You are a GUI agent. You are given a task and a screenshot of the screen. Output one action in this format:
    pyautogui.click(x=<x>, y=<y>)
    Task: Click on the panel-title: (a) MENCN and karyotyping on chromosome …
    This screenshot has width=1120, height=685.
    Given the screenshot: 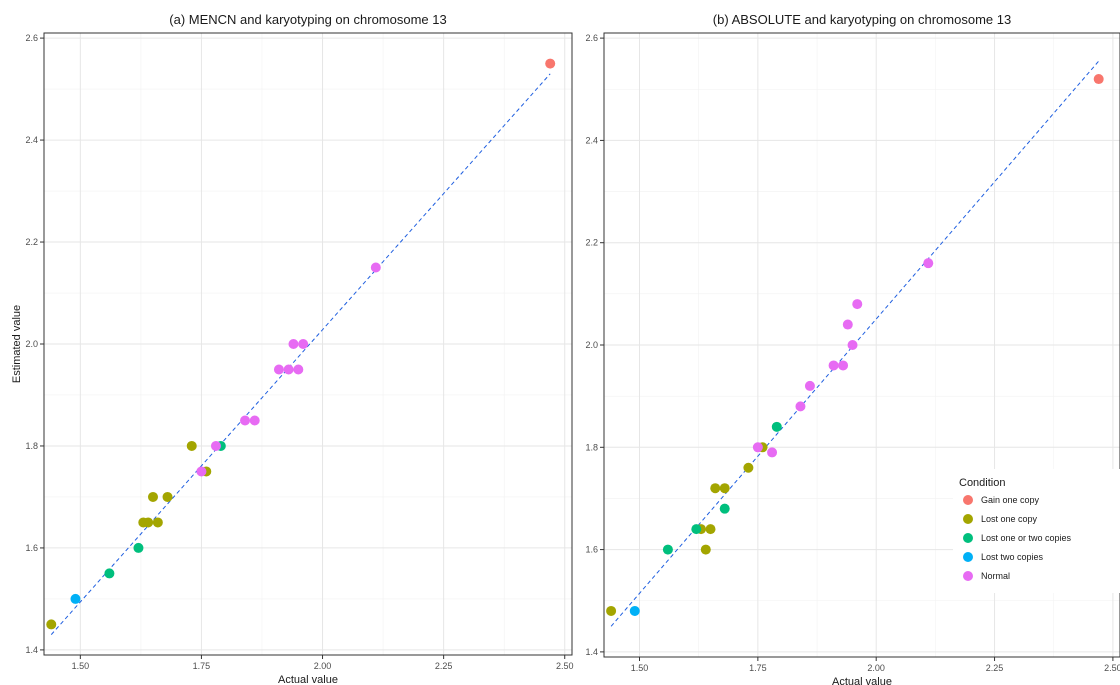 What is the action you would take?
    pyautogui.click(x=307, y=19)
    